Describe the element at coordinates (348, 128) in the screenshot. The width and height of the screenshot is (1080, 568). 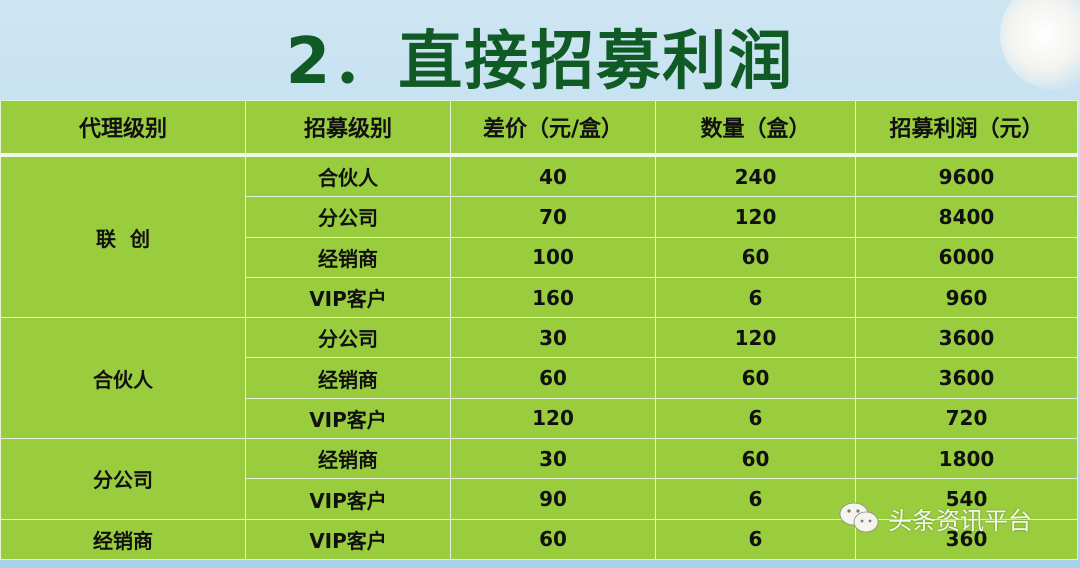
I see `column-header: 招募级别` at that location.